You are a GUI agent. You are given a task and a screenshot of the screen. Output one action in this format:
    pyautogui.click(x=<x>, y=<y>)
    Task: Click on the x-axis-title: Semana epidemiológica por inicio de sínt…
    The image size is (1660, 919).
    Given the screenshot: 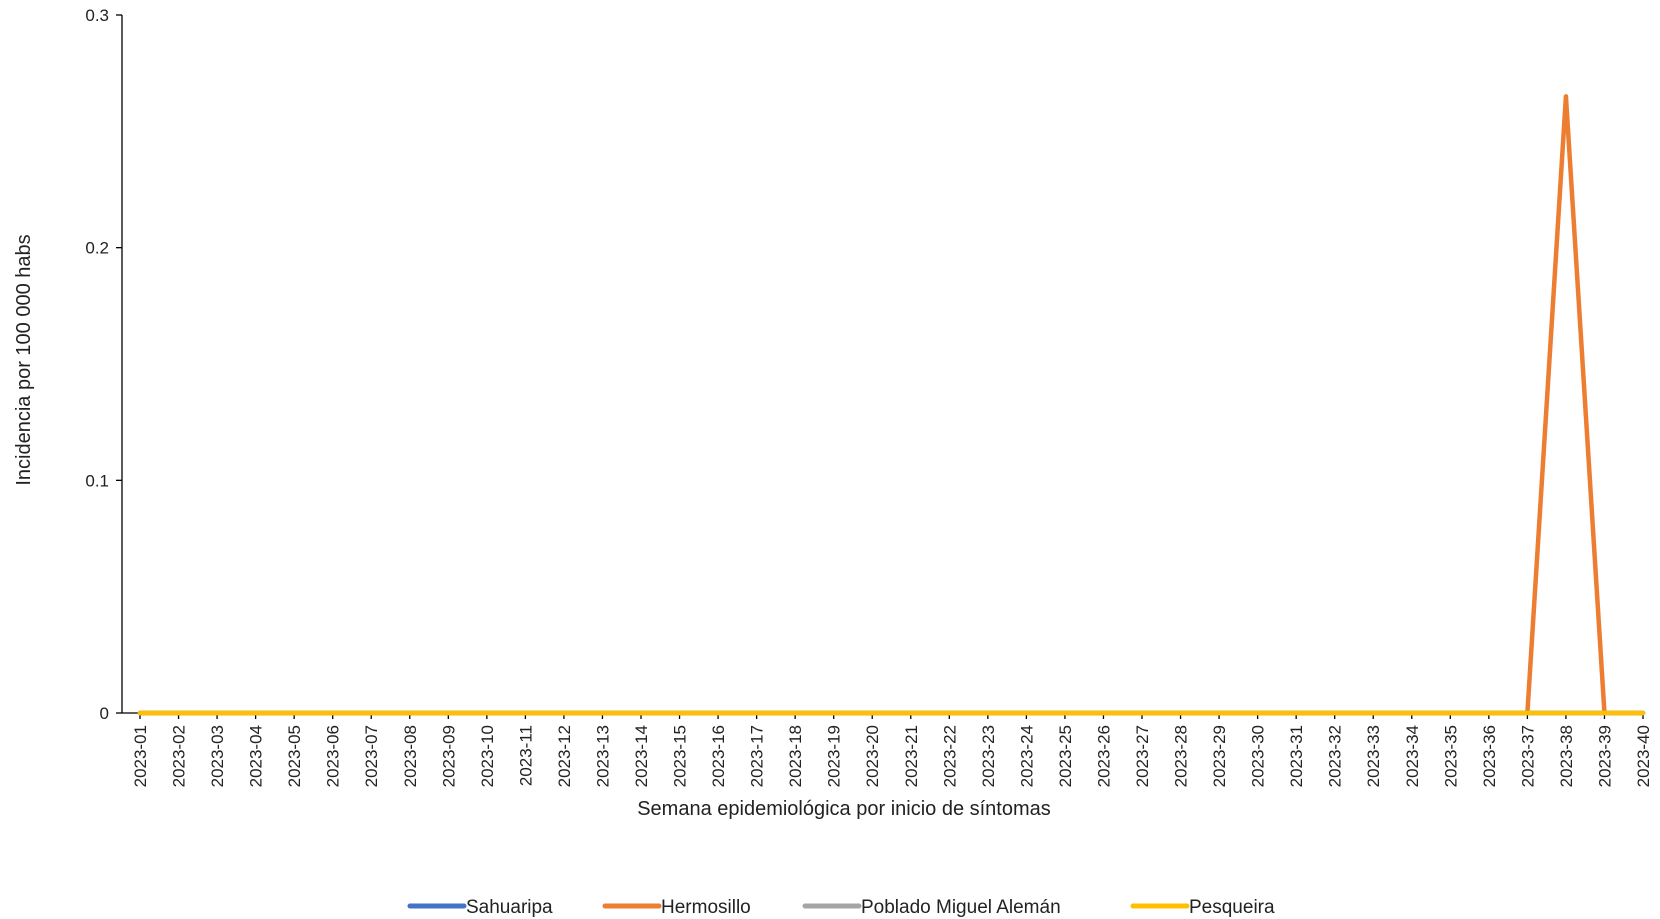 What is the action you would take?
    pyautogui.click(x=844, y=809)
    